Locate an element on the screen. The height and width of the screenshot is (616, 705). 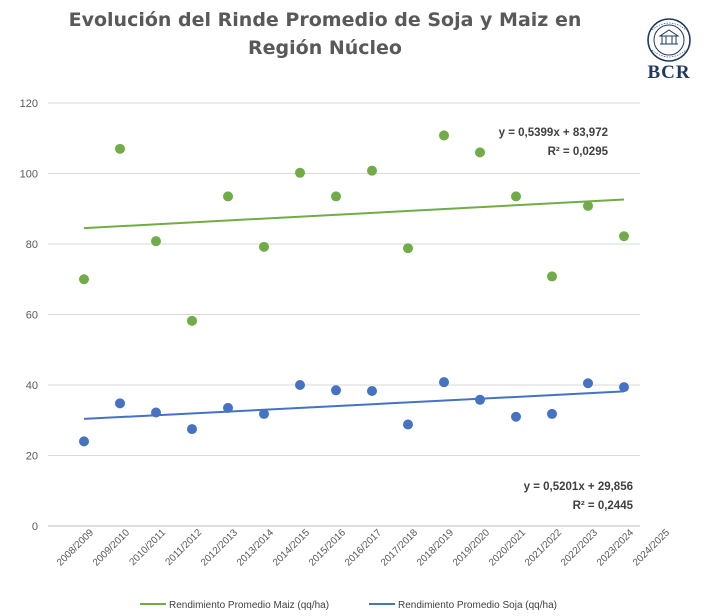
x-tick-label: 2019/2020 is located at coordinates (472, 548).